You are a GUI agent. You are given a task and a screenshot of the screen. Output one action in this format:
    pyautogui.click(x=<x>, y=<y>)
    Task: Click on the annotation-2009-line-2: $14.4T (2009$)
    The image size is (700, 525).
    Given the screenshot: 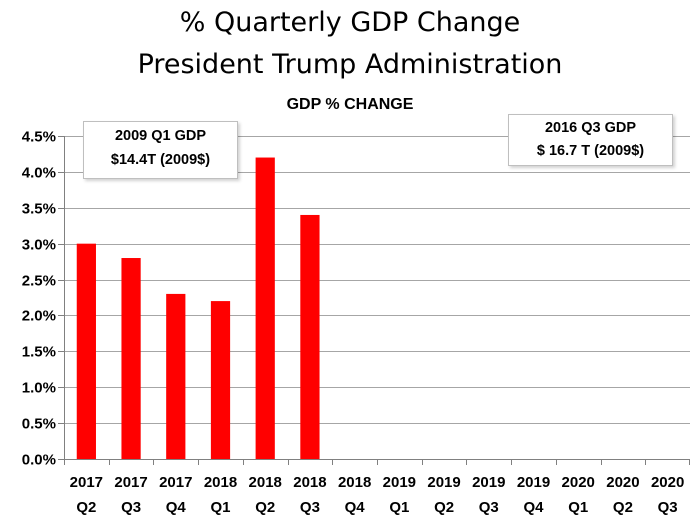 What is the action you would take?
    pyautogui.click(x=160, y=160)
    